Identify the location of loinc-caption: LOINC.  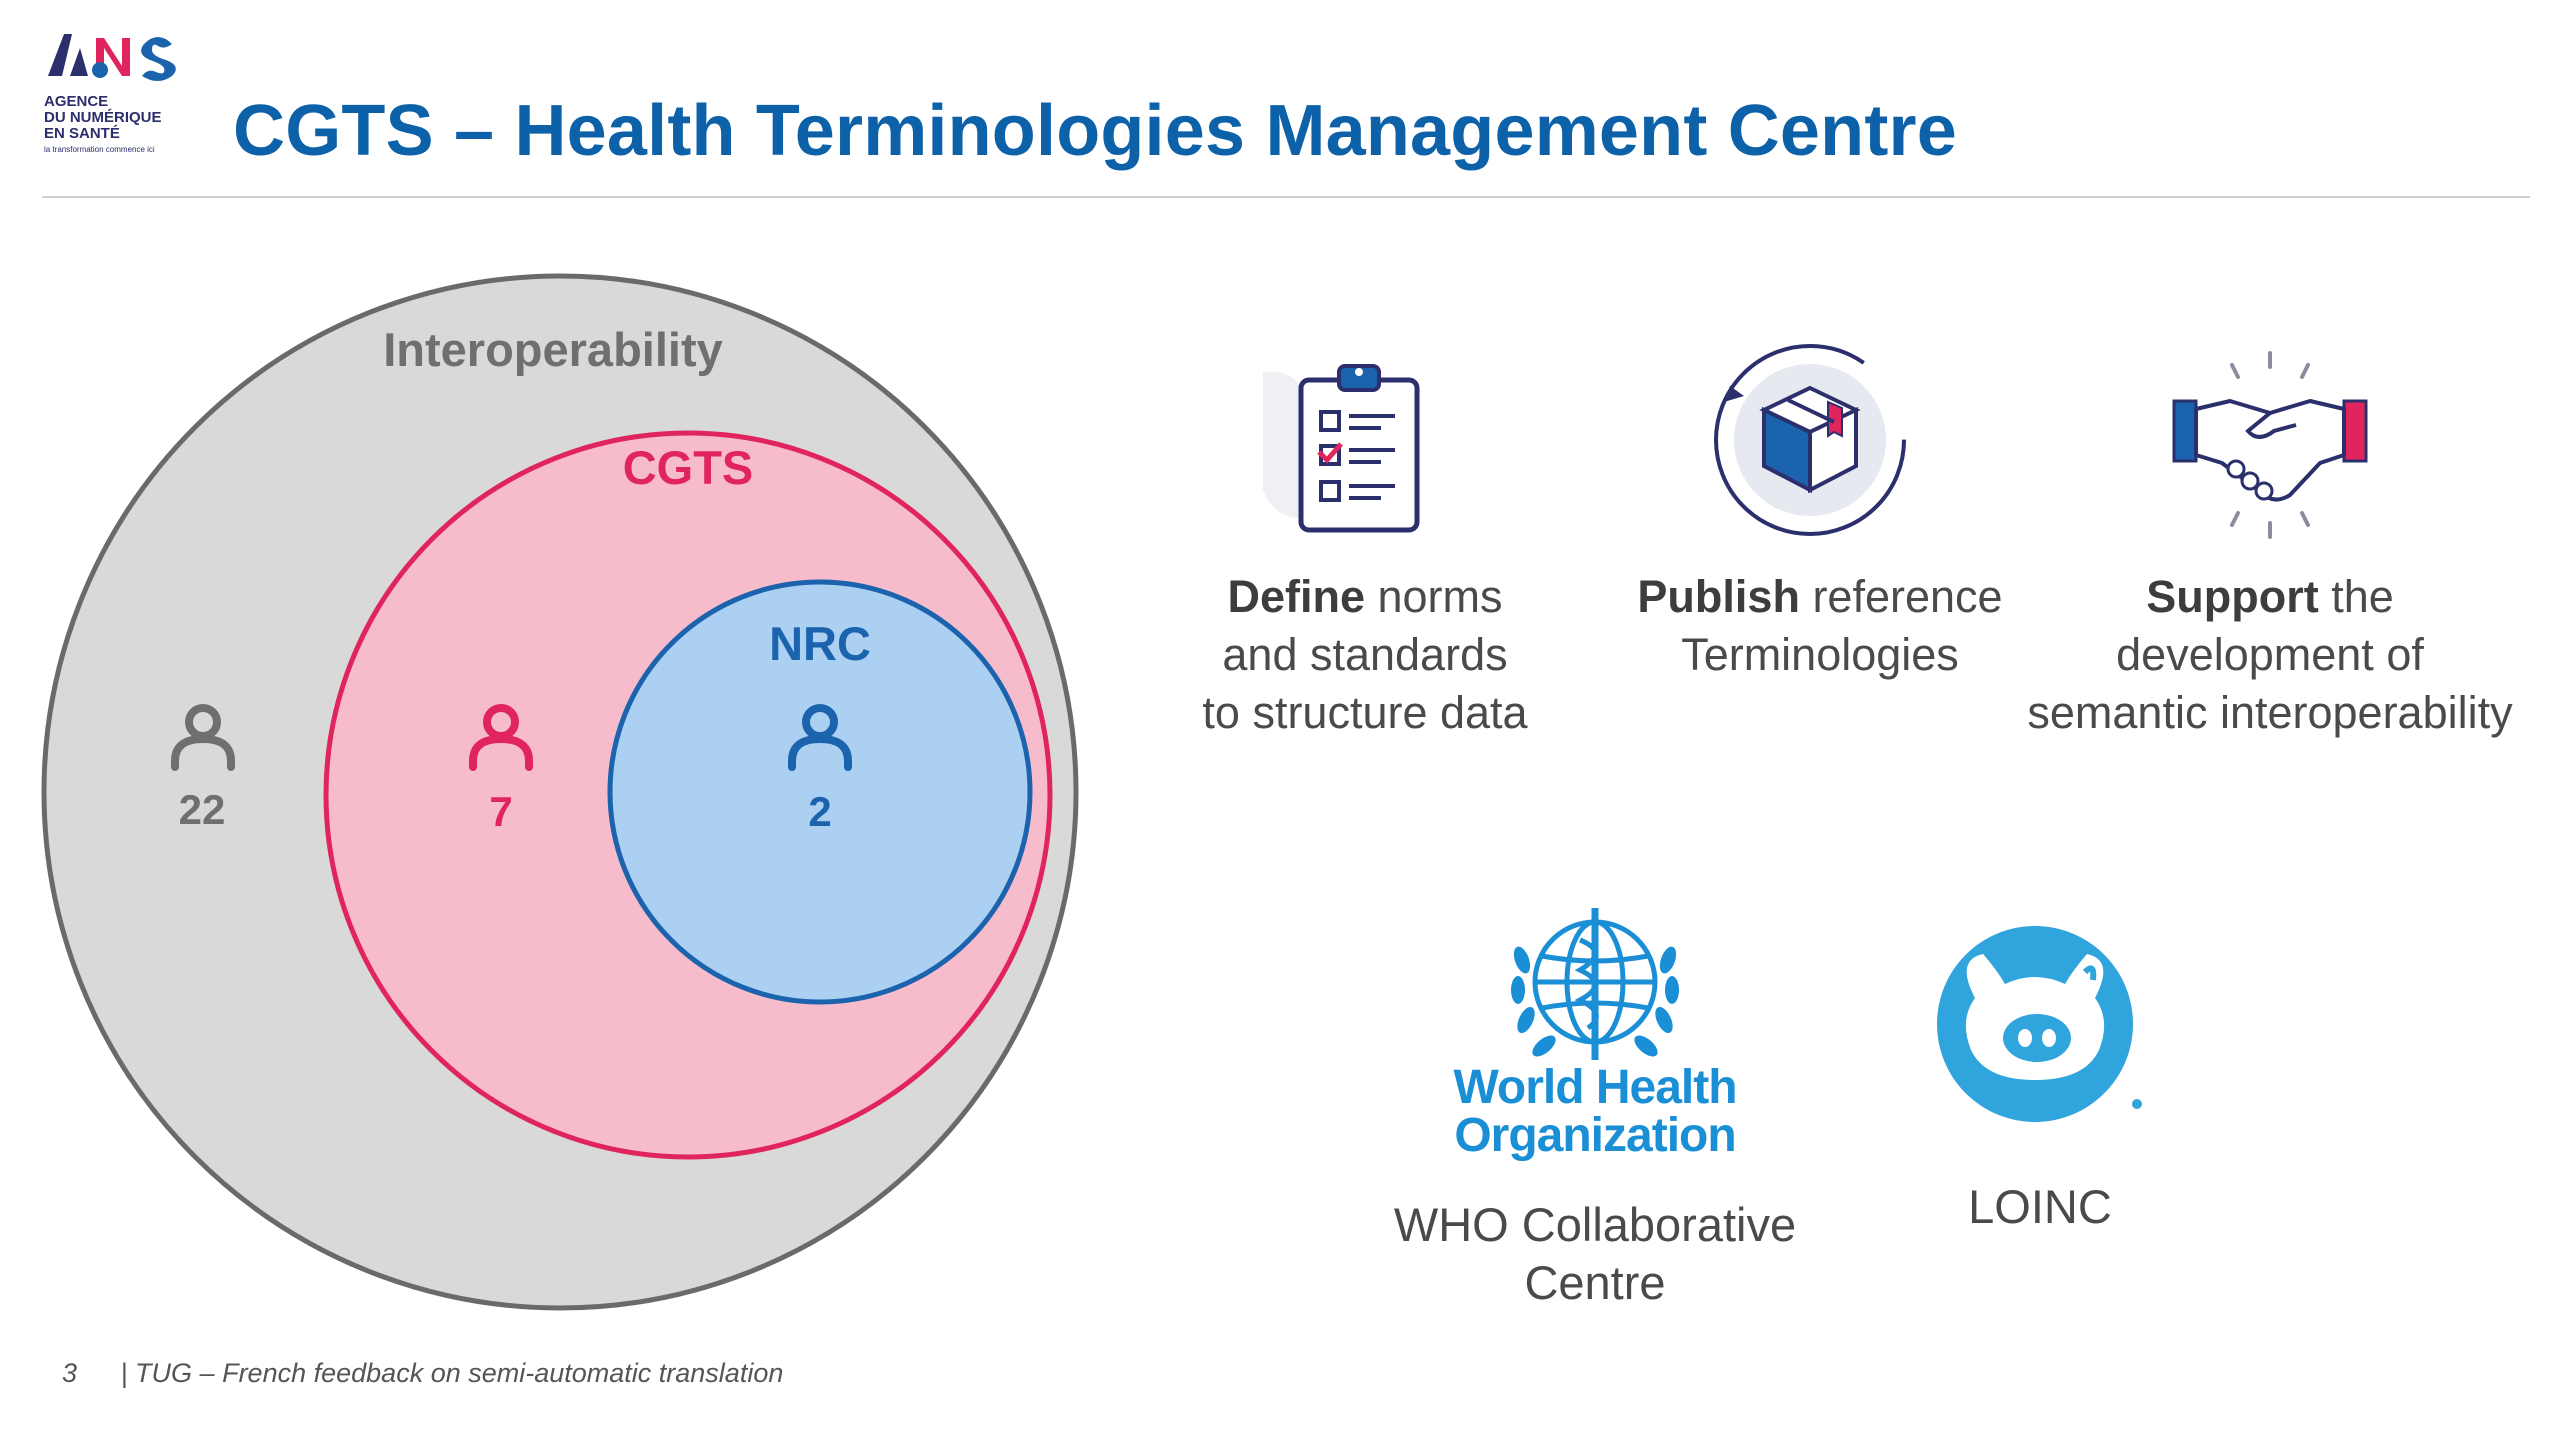
(2040, 1206).